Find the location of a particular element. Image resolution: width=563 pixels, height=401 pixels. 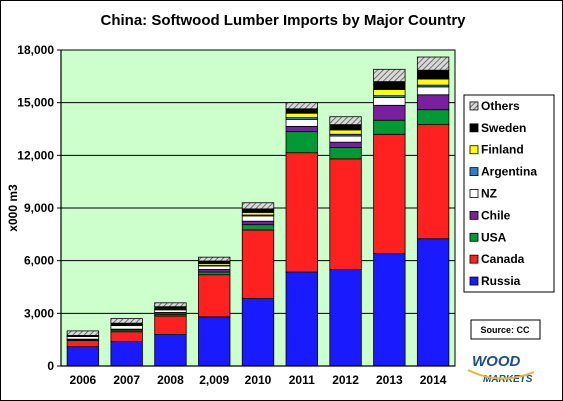

logo-line-1: WOOD is located at coordinates (496, 361).